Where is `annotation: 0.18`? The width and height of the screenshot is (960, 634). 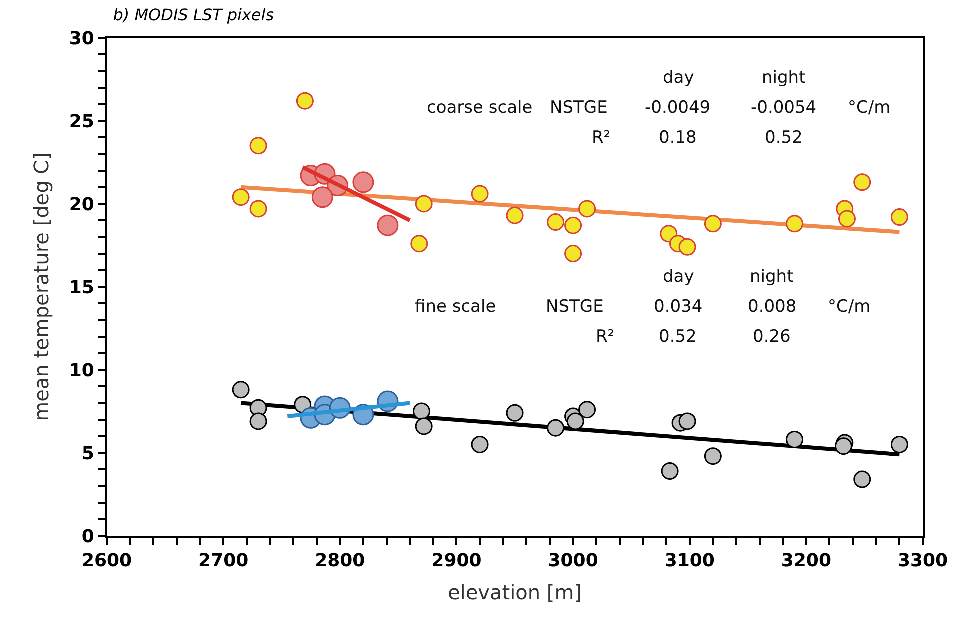
annotation: 0.18 is located at coordinates (678, 138).